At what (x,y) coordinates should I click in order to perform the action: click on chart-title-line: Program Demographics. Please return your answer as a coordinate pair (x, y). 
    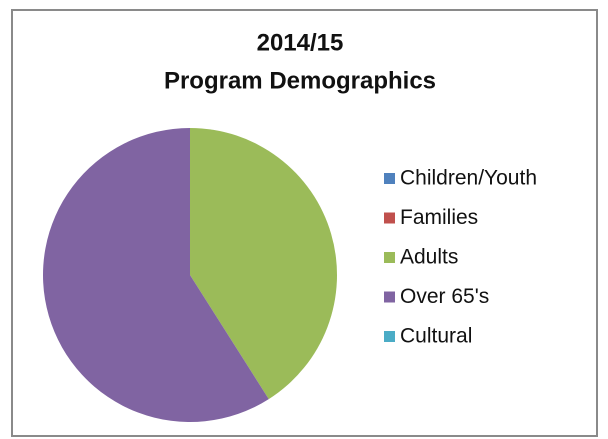
    Looking at the image, I should click on (300, 80).